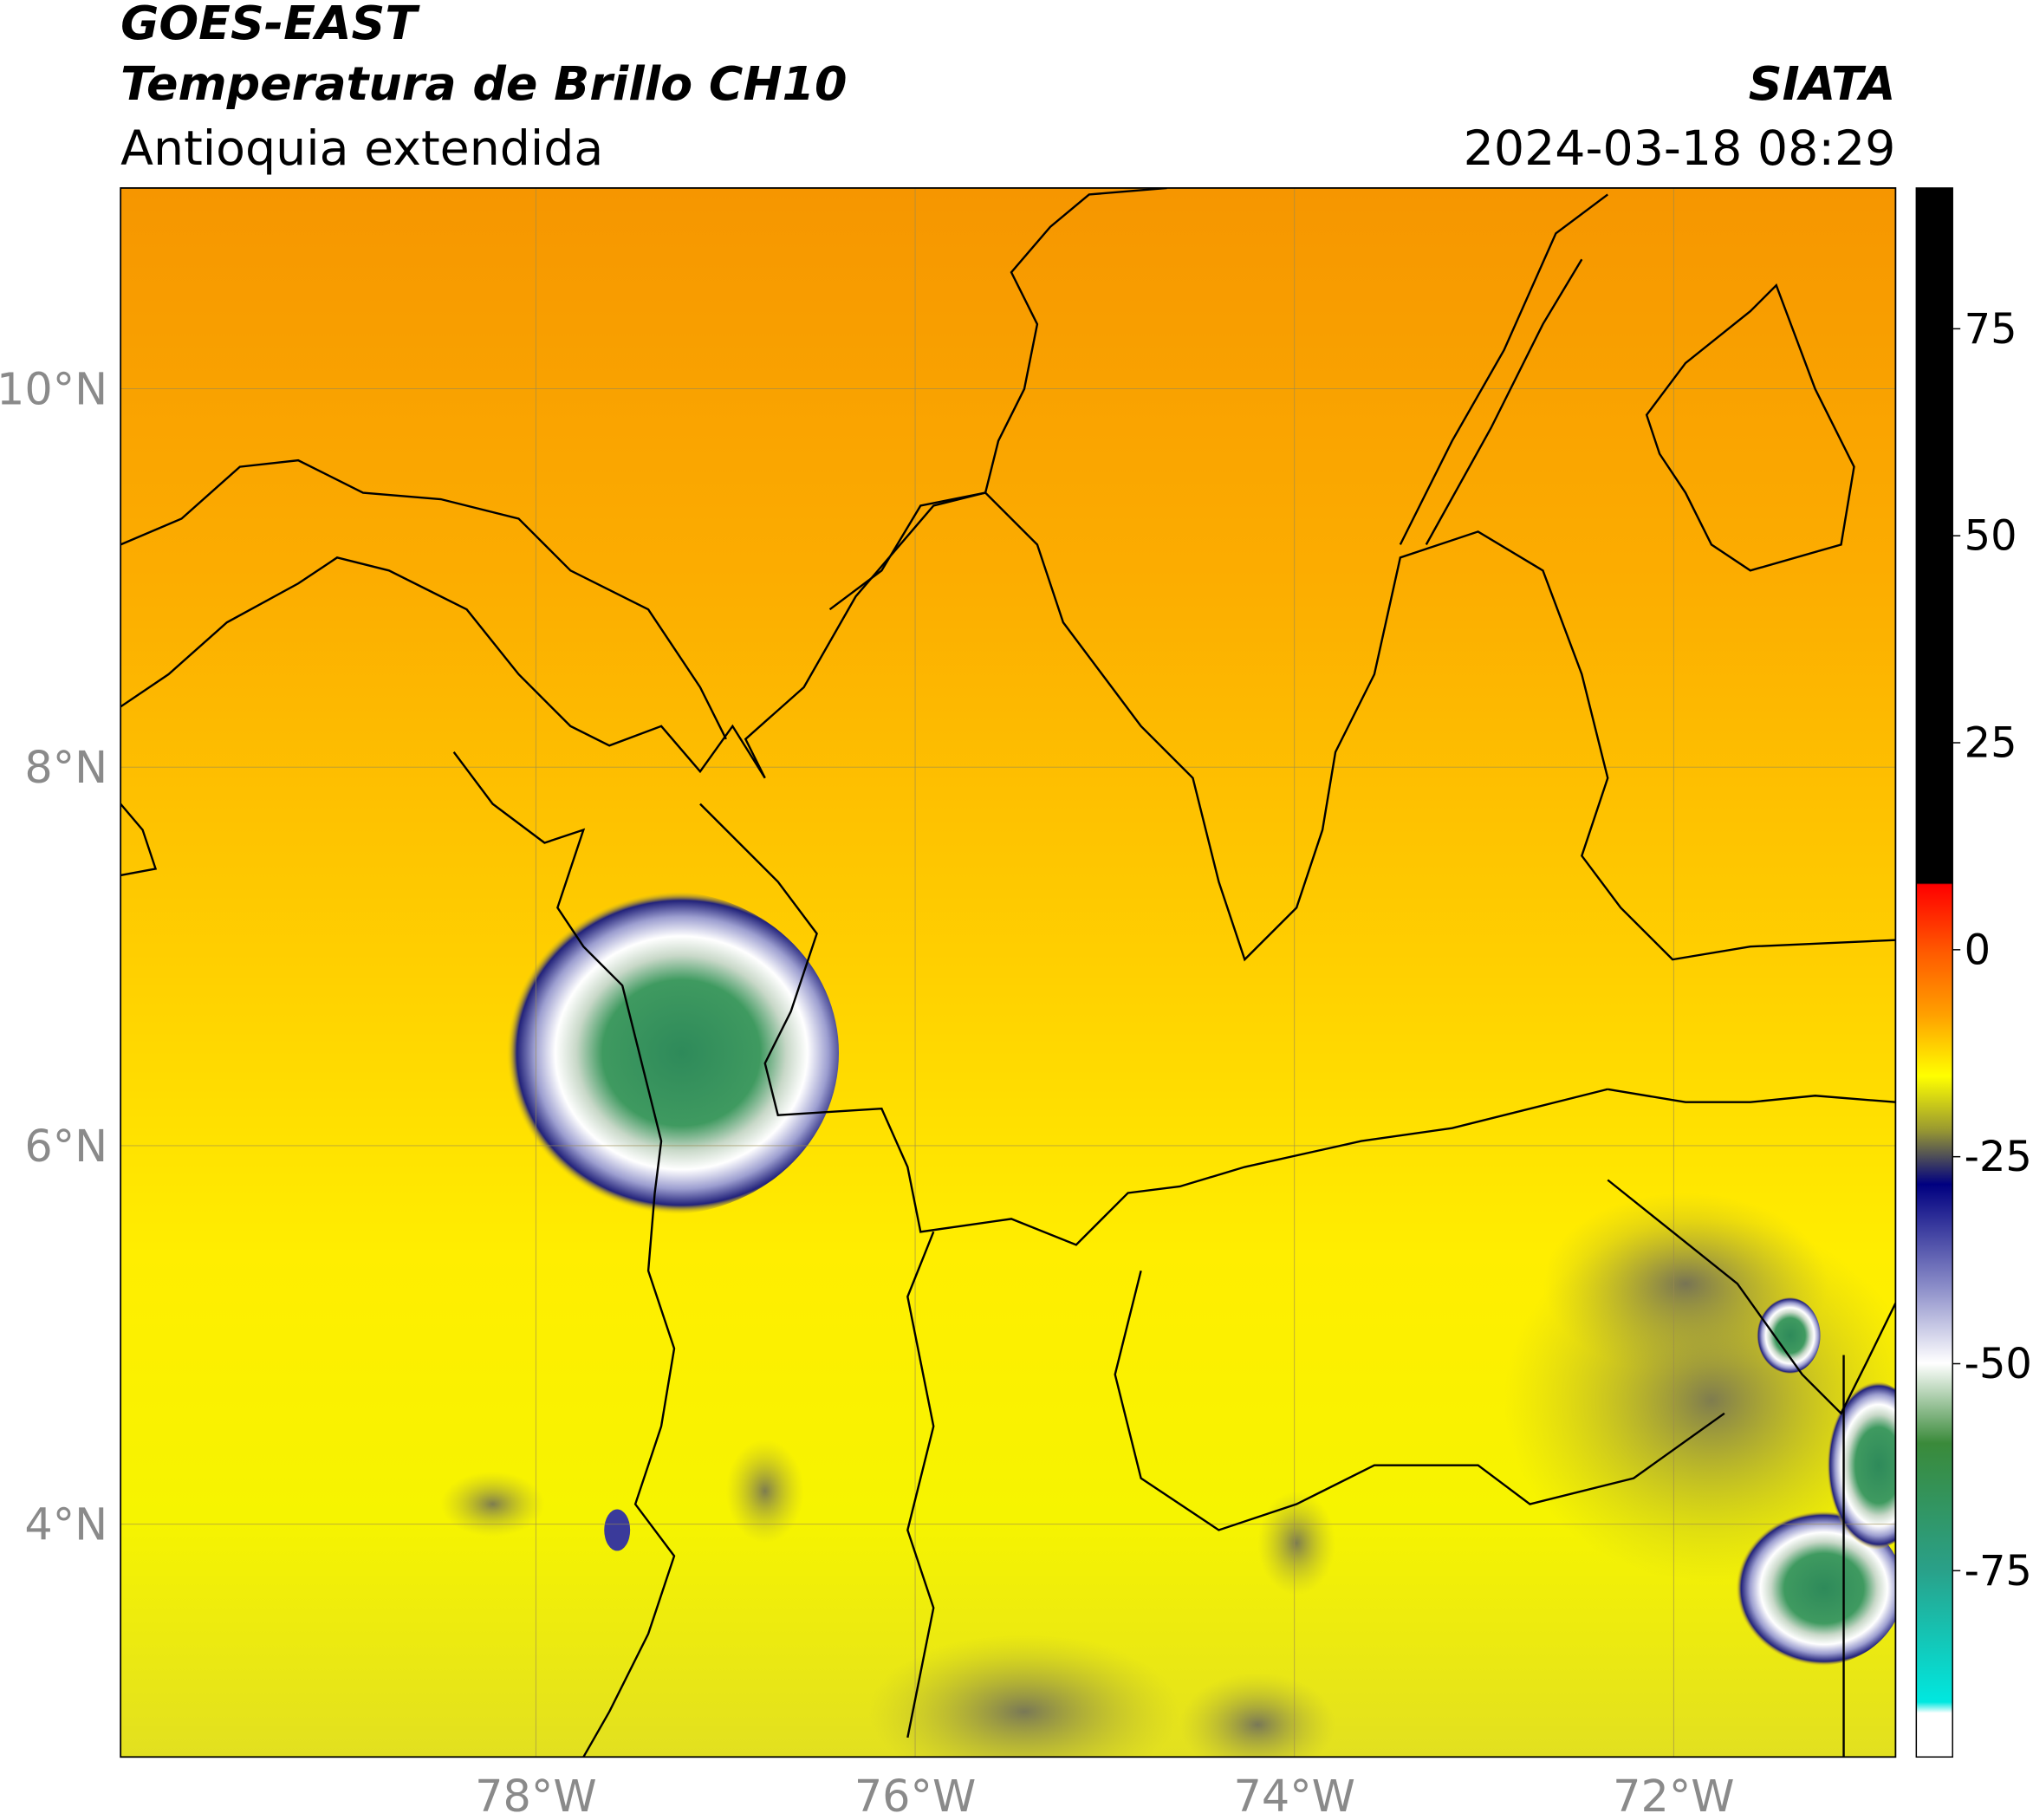  What do you see at coordinates (1991, 330) in the screenshot?
I see `colorbar-tick-label: 75` at bounding box center [1991, 330].